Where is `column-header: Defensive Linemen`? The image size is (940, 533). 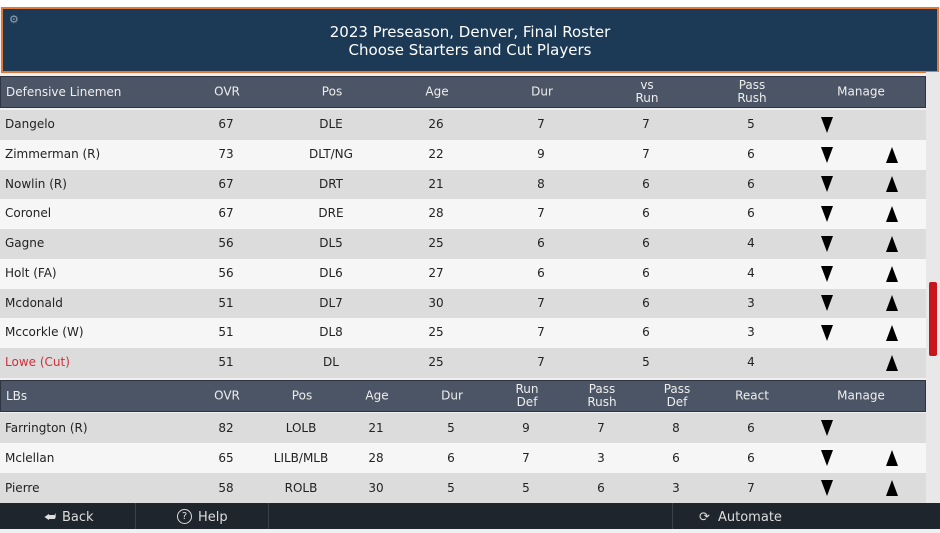
column-header: Defensive Linemen is located at coordinates (63, 92).